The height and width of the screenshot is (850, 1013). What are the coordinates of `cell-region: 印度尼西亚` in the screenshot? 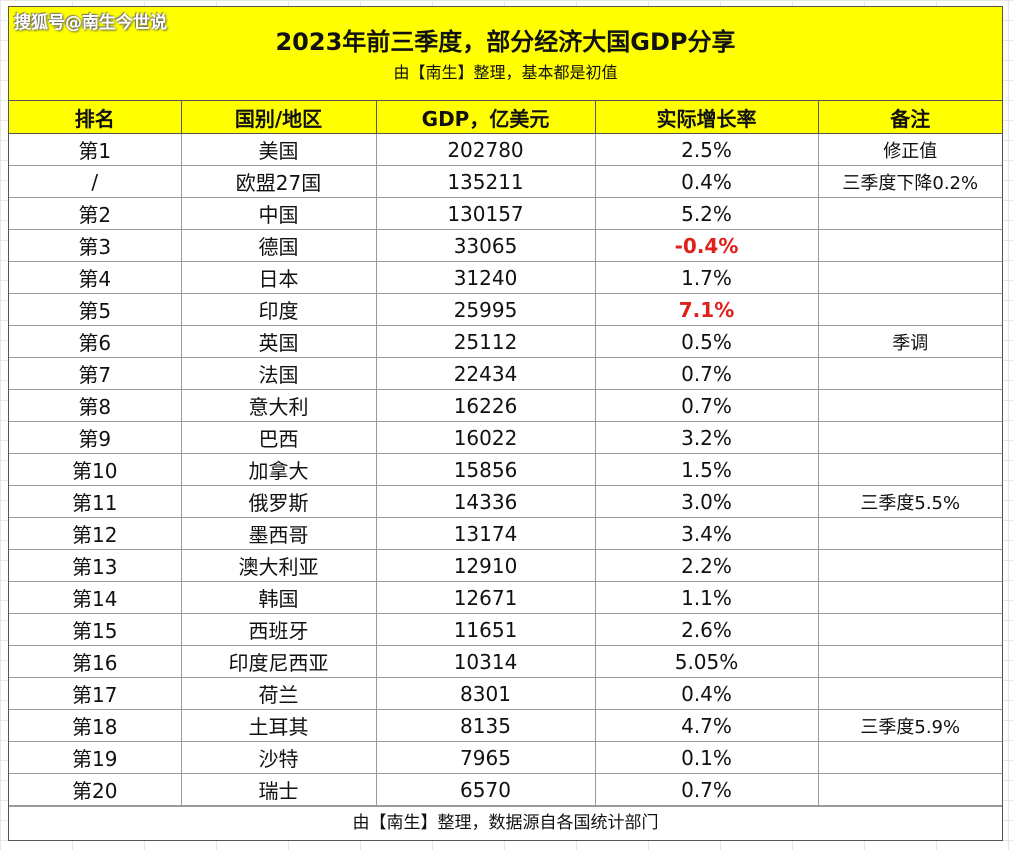 It's located at (278, 661).